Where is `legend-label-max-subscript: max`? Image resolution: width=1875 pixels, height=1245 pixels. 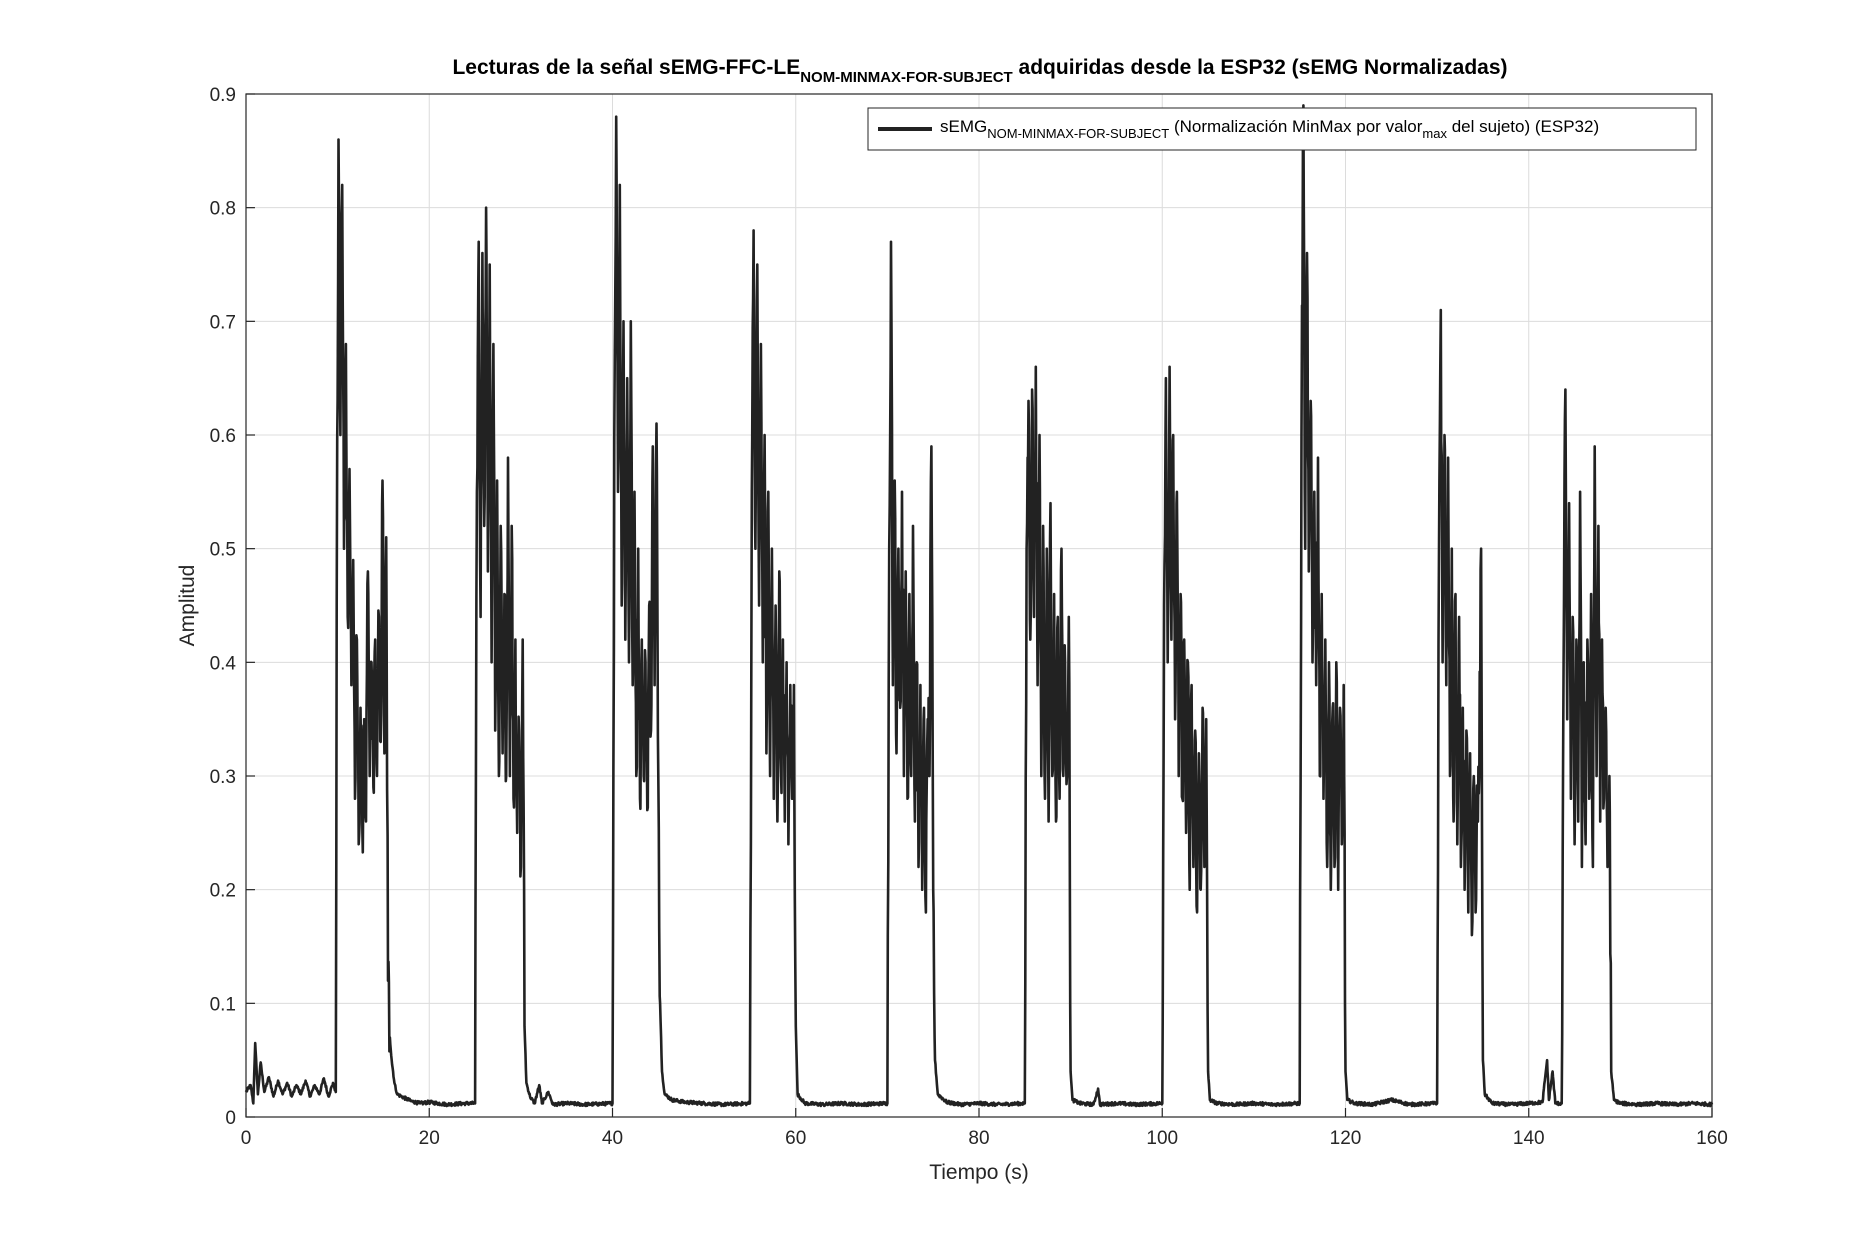 legend-label-max-subscript: max is located at coordinates (1434, 133).